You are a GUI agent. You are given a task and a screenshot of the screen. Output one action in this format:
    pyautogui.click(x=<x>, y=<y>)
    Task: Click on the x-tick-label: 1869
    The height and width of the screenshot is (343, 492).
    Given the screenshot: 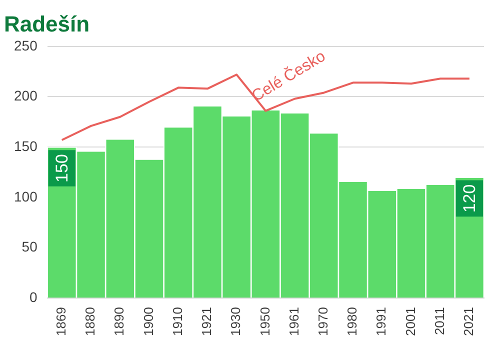 What is the action you would take?
    pyautogui.click(x=60, y=321)
    